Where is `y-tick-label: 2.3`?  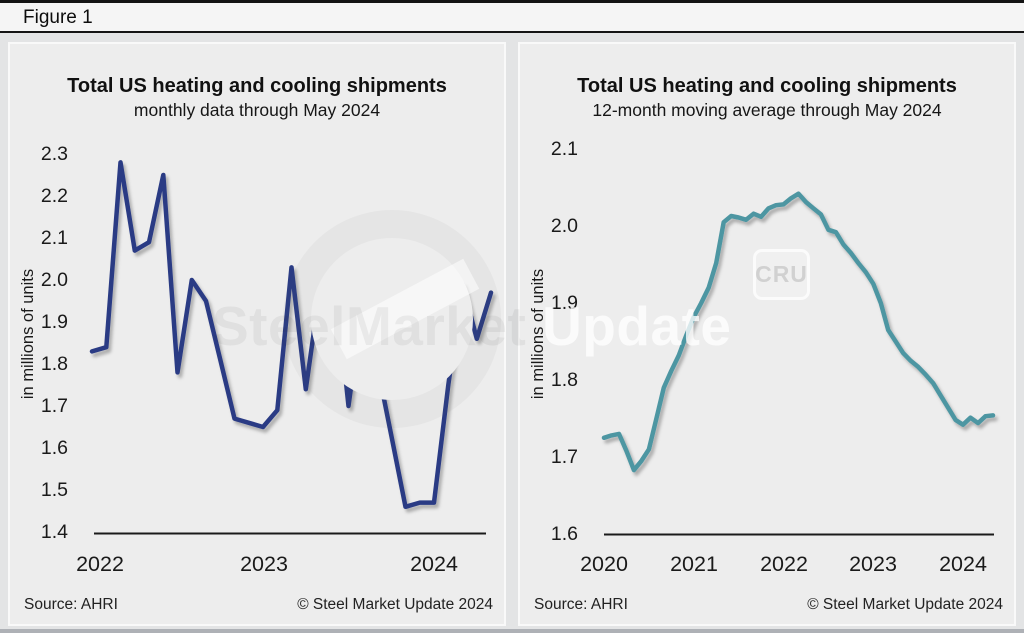
y-tick-label: 2.3 is located at coordinates (54, 154).